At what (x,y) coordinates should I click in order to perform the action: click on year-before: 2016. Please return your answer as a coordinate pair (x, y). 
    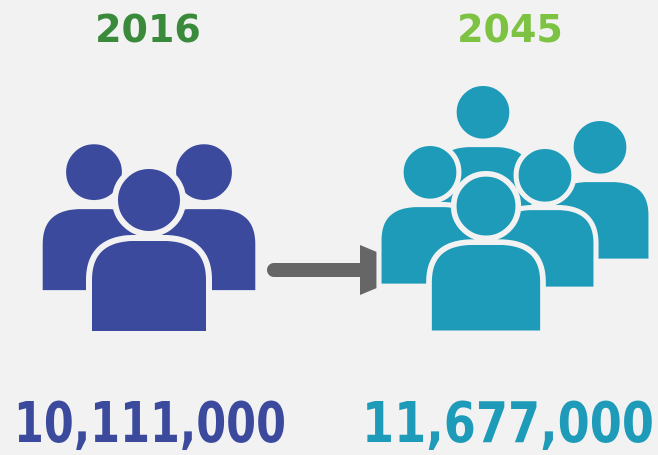
    Looking at the image, I should click on (148, 29).